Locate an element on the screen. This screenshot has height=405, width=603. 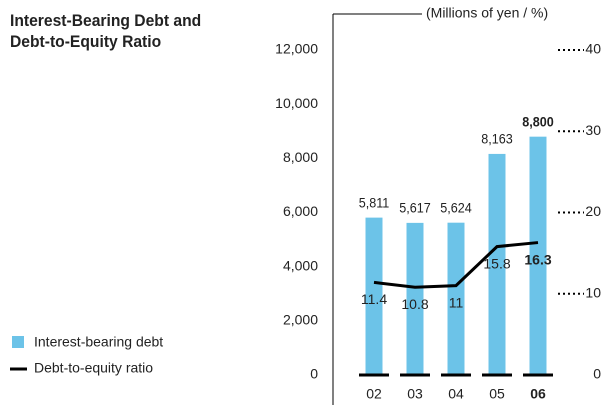
legend-label: Debt-to-equity ratio is located at coordinates (93, 368).